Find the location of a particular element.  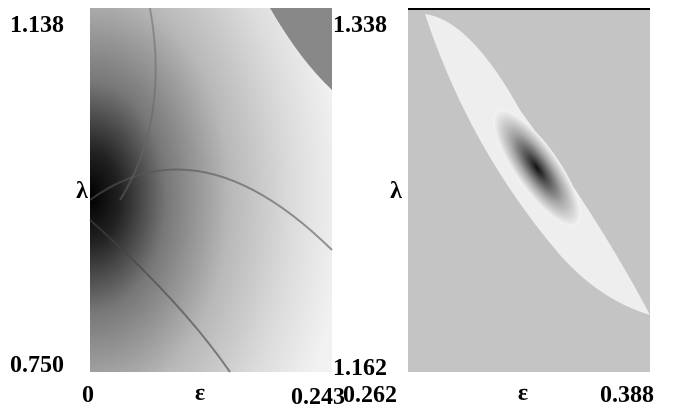

x-left-label: 0 is located at coordinates (88, 395).